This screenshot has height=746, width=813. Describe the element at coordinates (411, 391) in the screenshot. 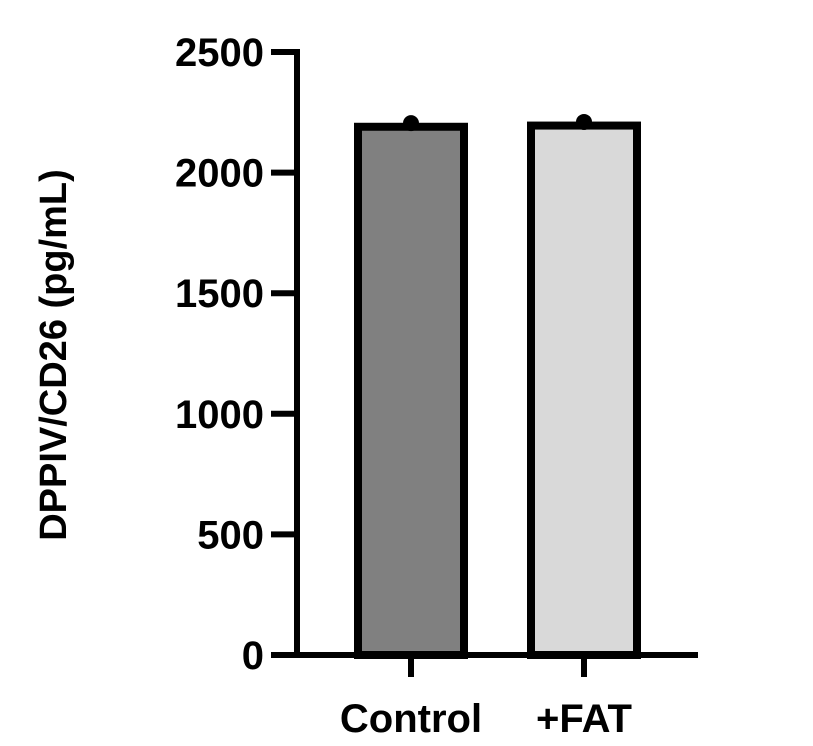

I see `bar-control` at that location.